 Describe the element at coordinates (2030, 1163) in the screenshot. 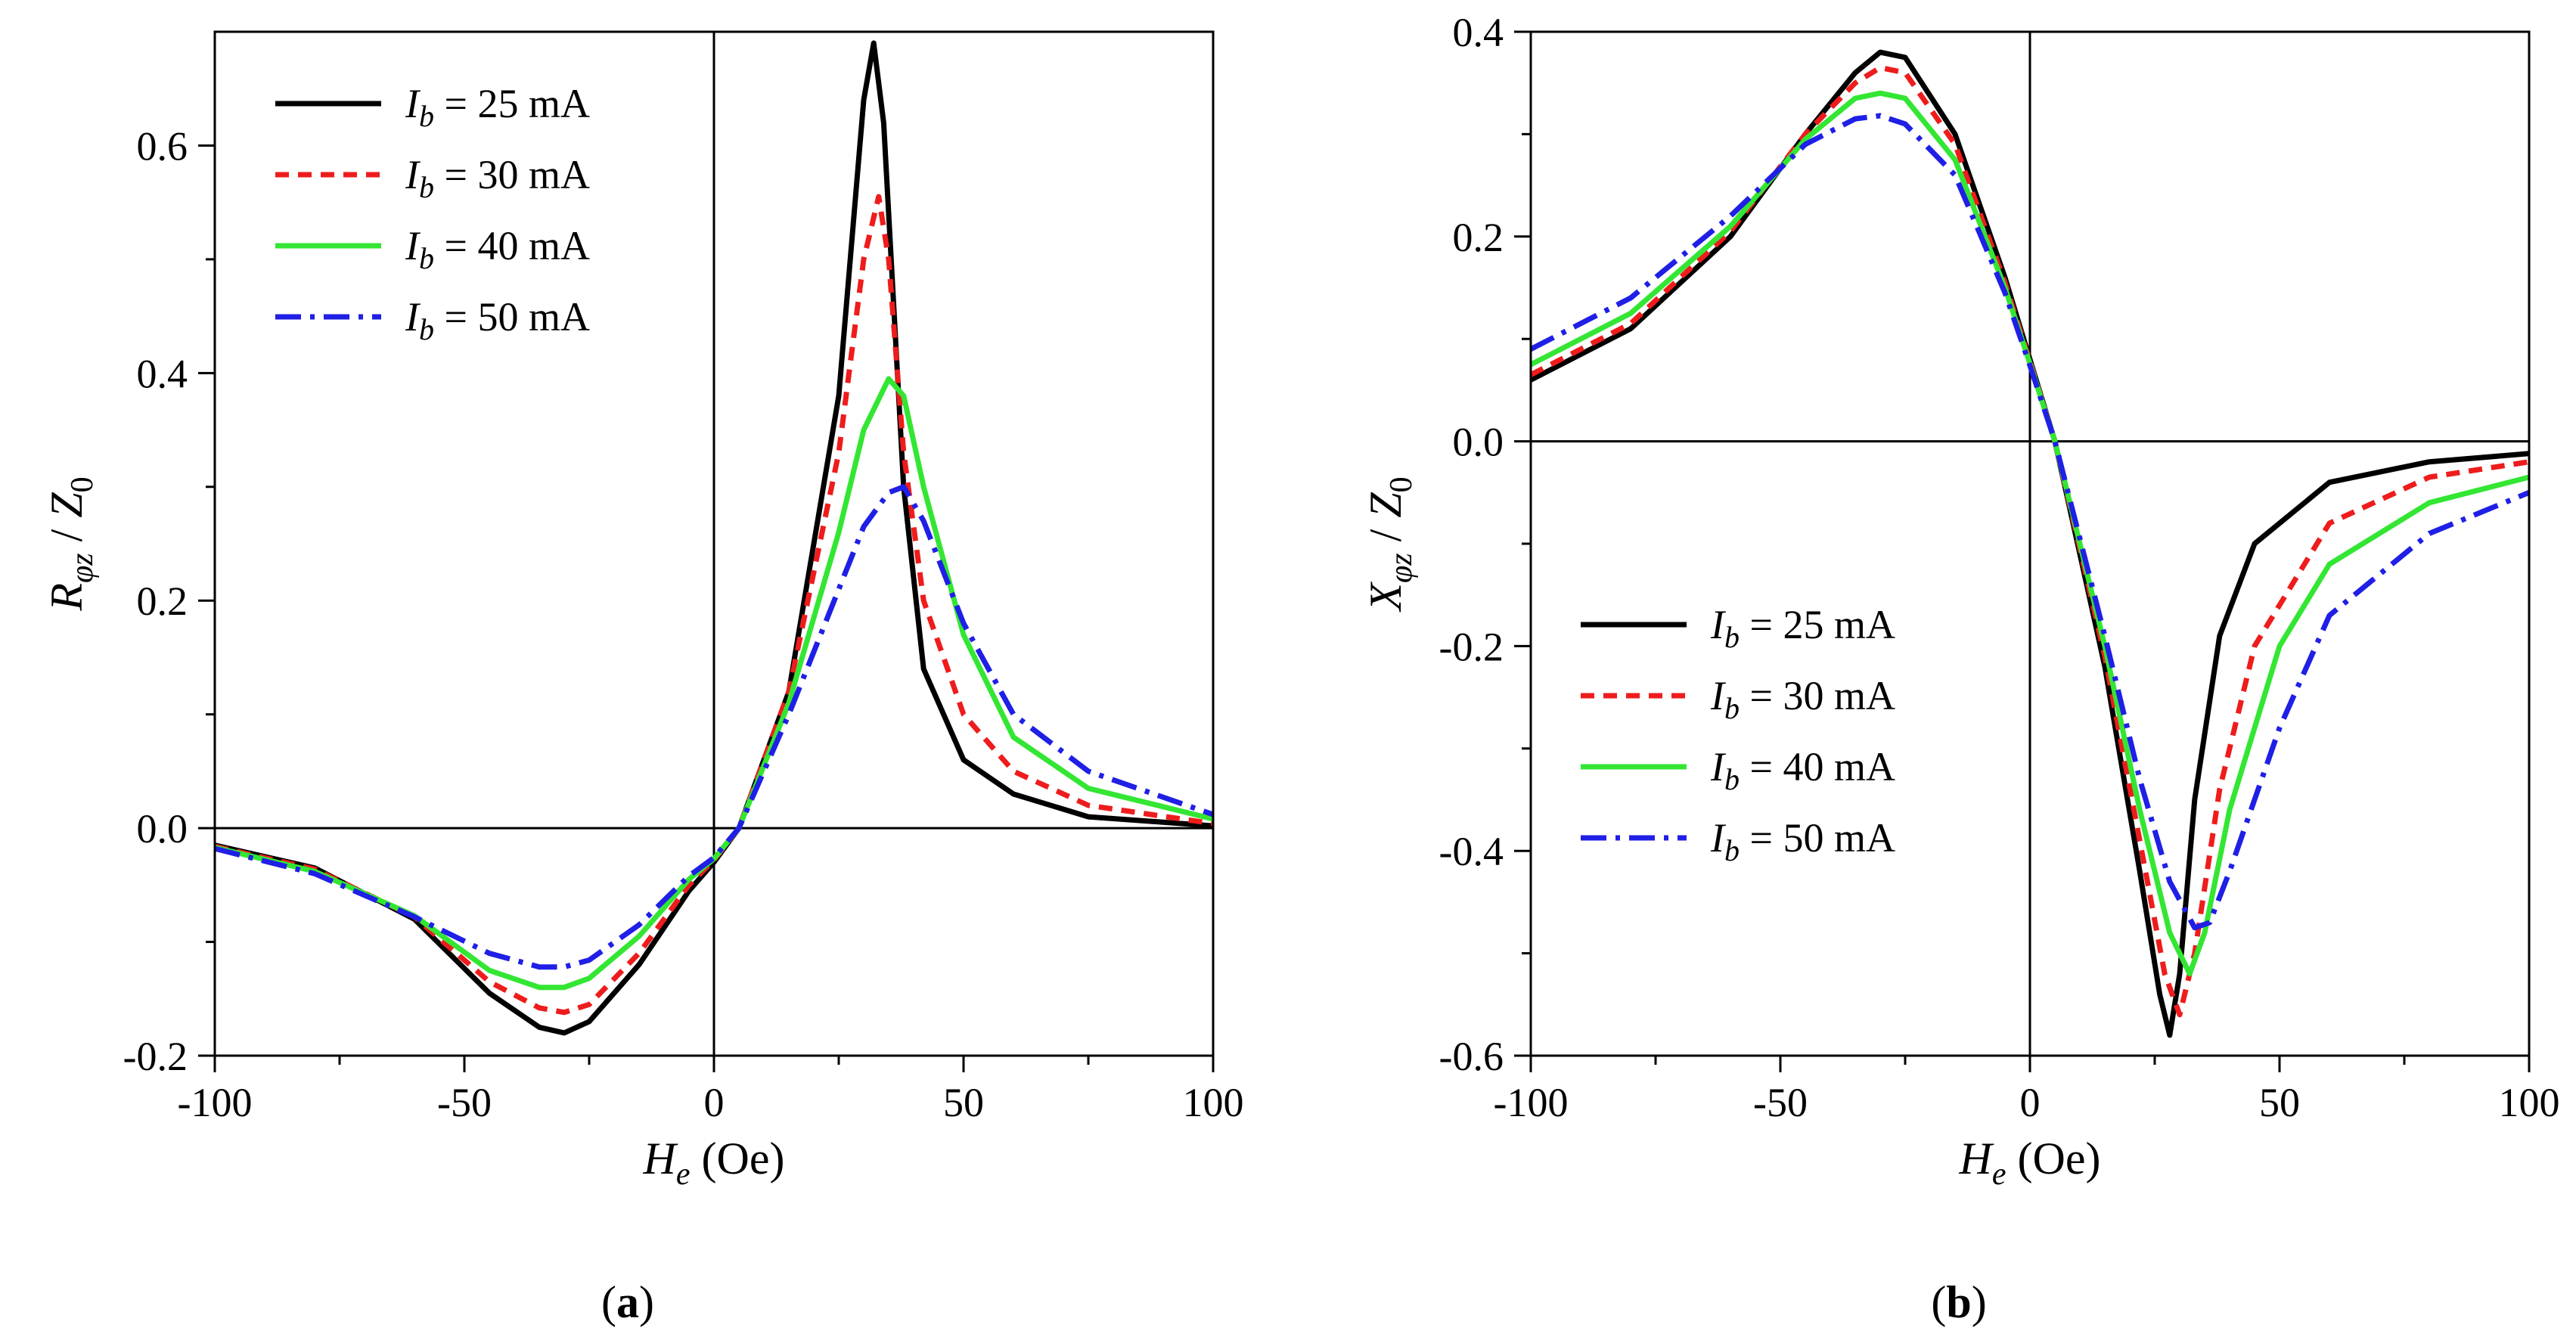

I see `panel-b-x-axis-title: He (Oe)` at that location.